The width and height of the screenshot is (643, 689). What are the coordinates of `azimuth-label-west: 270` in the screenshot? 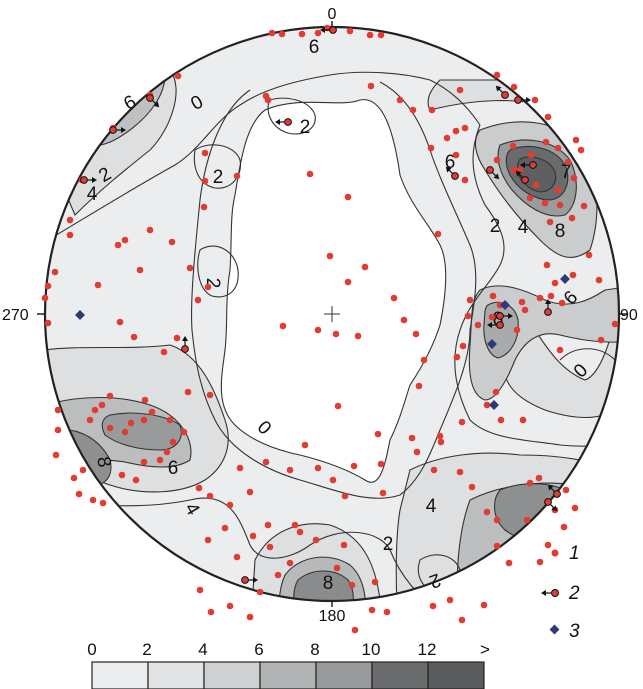 It's located at (15, 315).